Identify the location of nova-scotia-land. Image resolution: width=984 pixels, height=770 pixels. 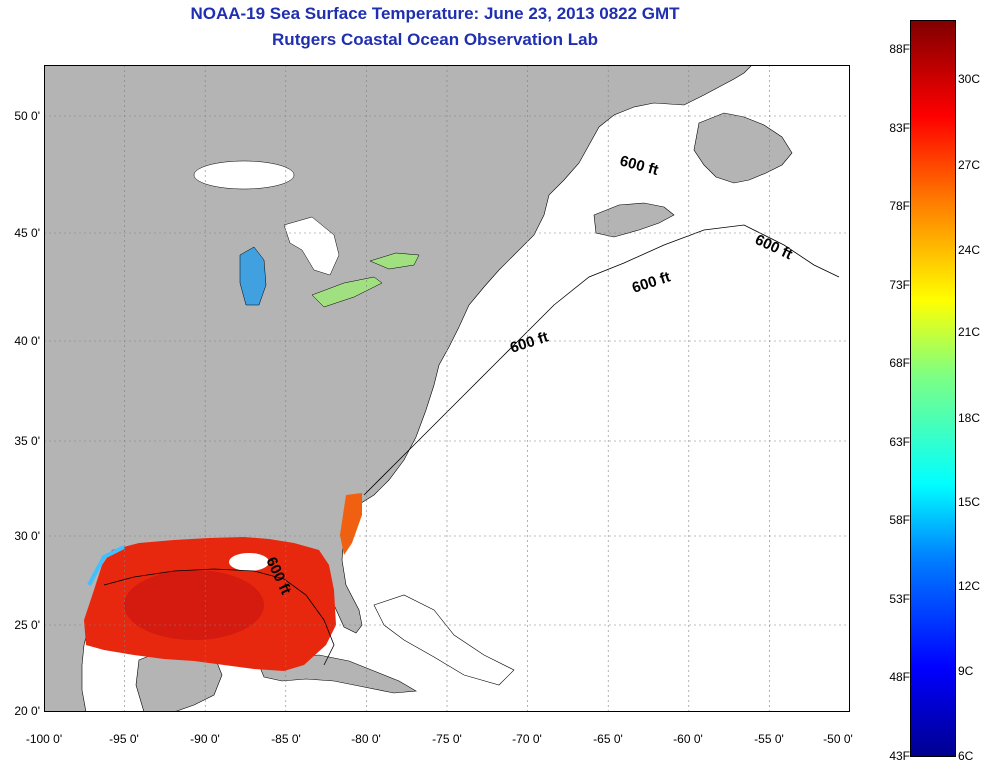
(634, 220).